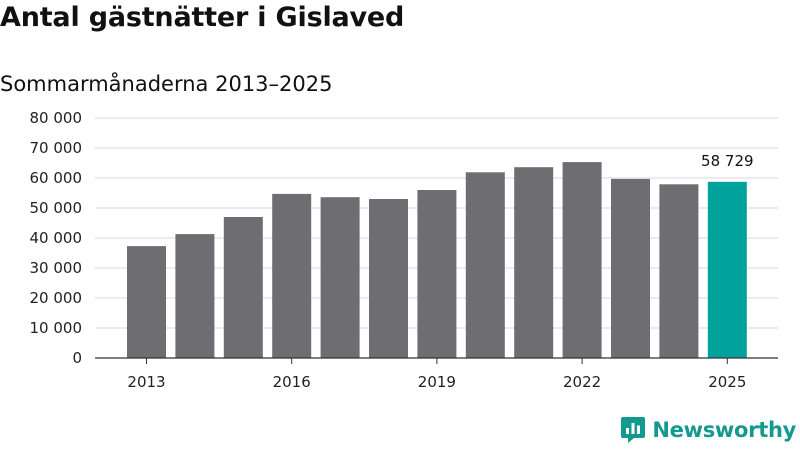 The width and height of the screenshot is (800, 450). What do you see at coordinates (388, 278) in the screenshot?
I see `bar-2018` at bounding box center [388, 278].